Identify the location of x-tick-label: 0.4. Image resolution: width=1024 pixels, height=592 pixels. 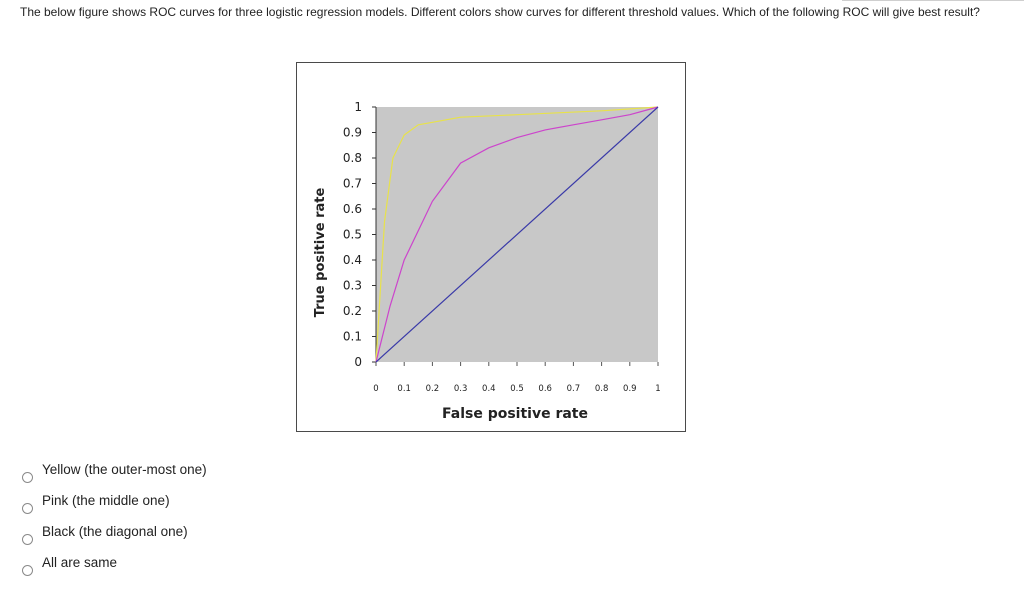
(489, 389).